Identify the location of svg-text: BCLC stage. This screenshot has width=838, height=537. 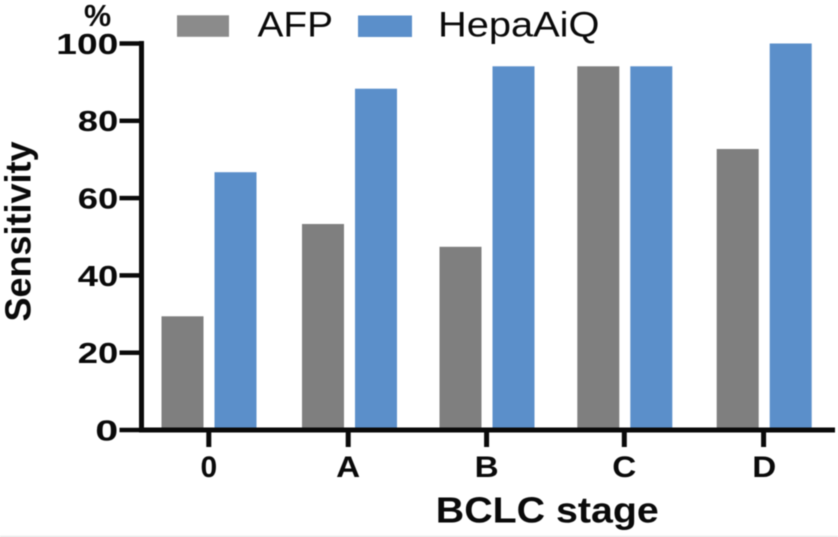
(547, 510).